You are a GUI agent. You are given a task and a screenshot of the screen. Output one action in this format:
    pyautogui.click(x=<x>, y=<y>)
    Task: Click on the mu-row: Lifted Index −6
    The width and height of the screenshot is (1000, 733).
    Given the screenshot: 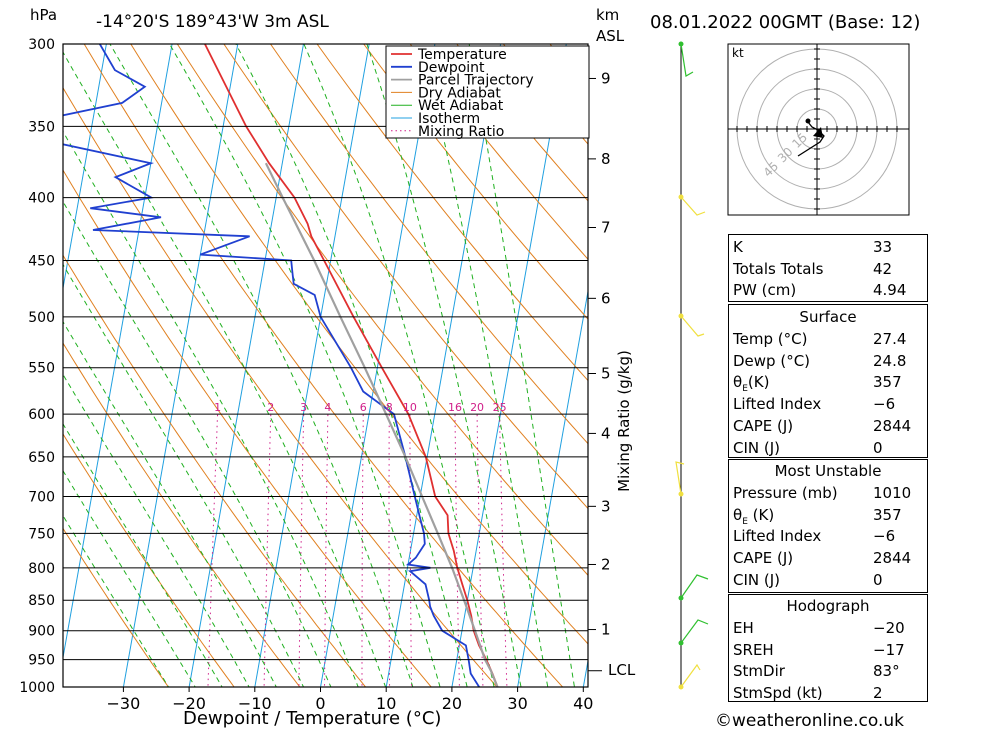 What is the action you would take?
    pyautogui.click(x=828, y=536)
    